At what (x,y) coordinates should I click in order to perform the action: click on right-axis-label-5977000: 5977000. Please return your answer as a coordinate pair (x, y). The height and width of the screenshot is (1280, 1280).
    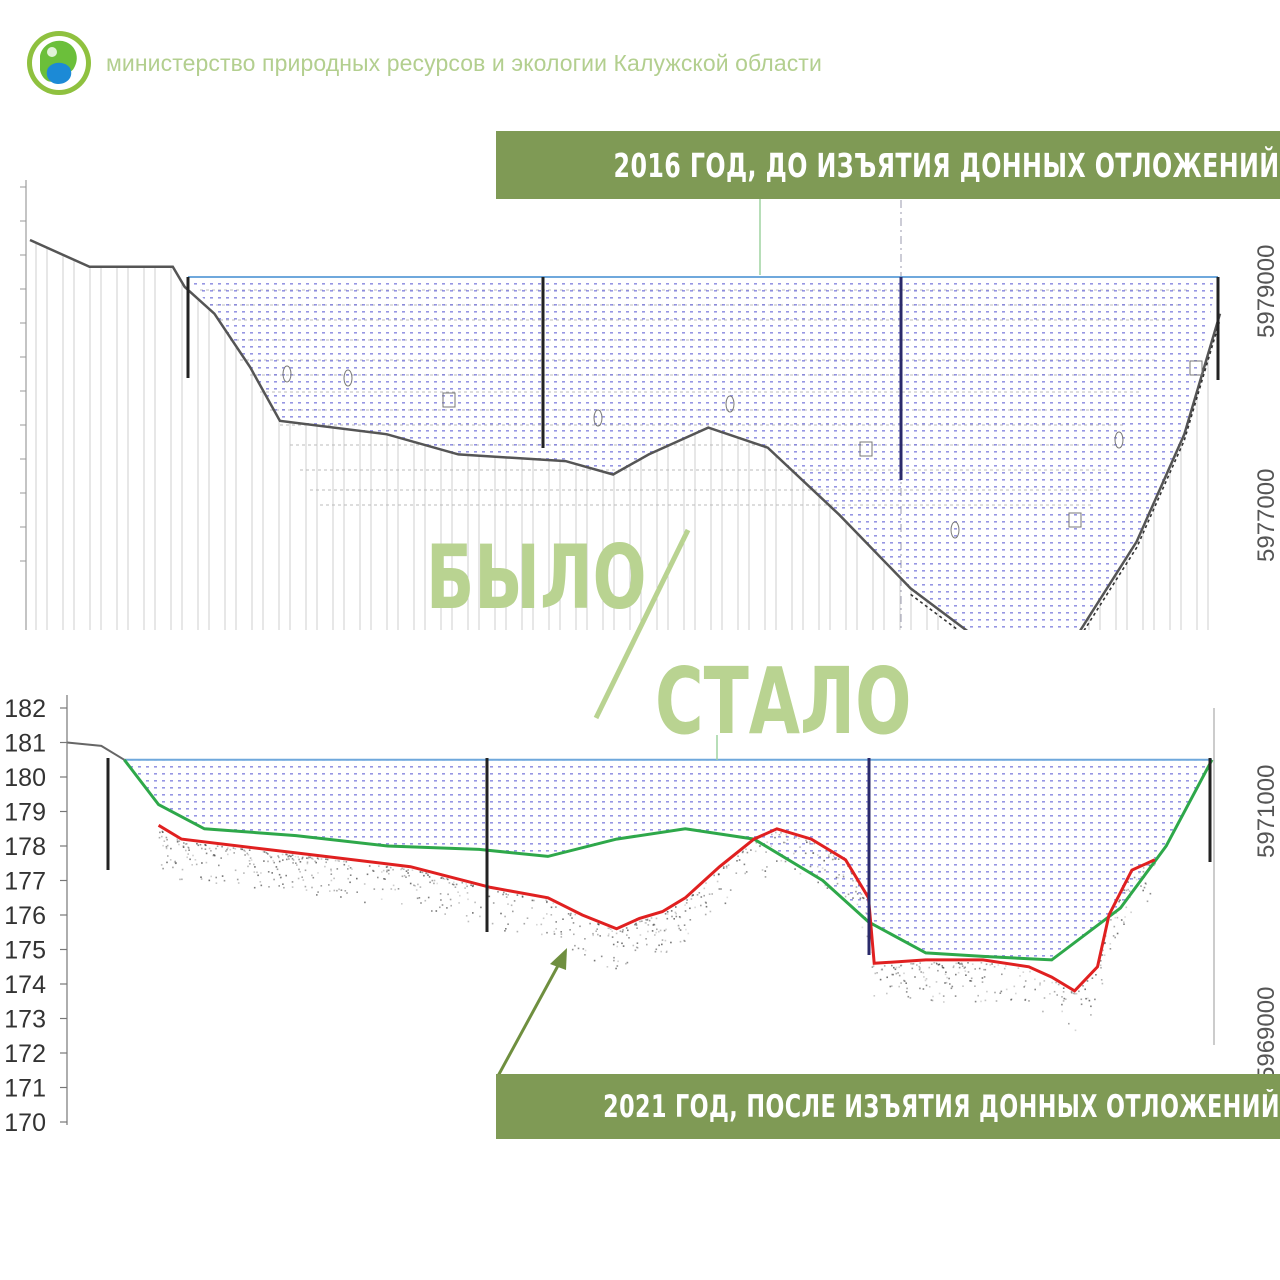
    Looking at the image, I should click on (1266, 515).